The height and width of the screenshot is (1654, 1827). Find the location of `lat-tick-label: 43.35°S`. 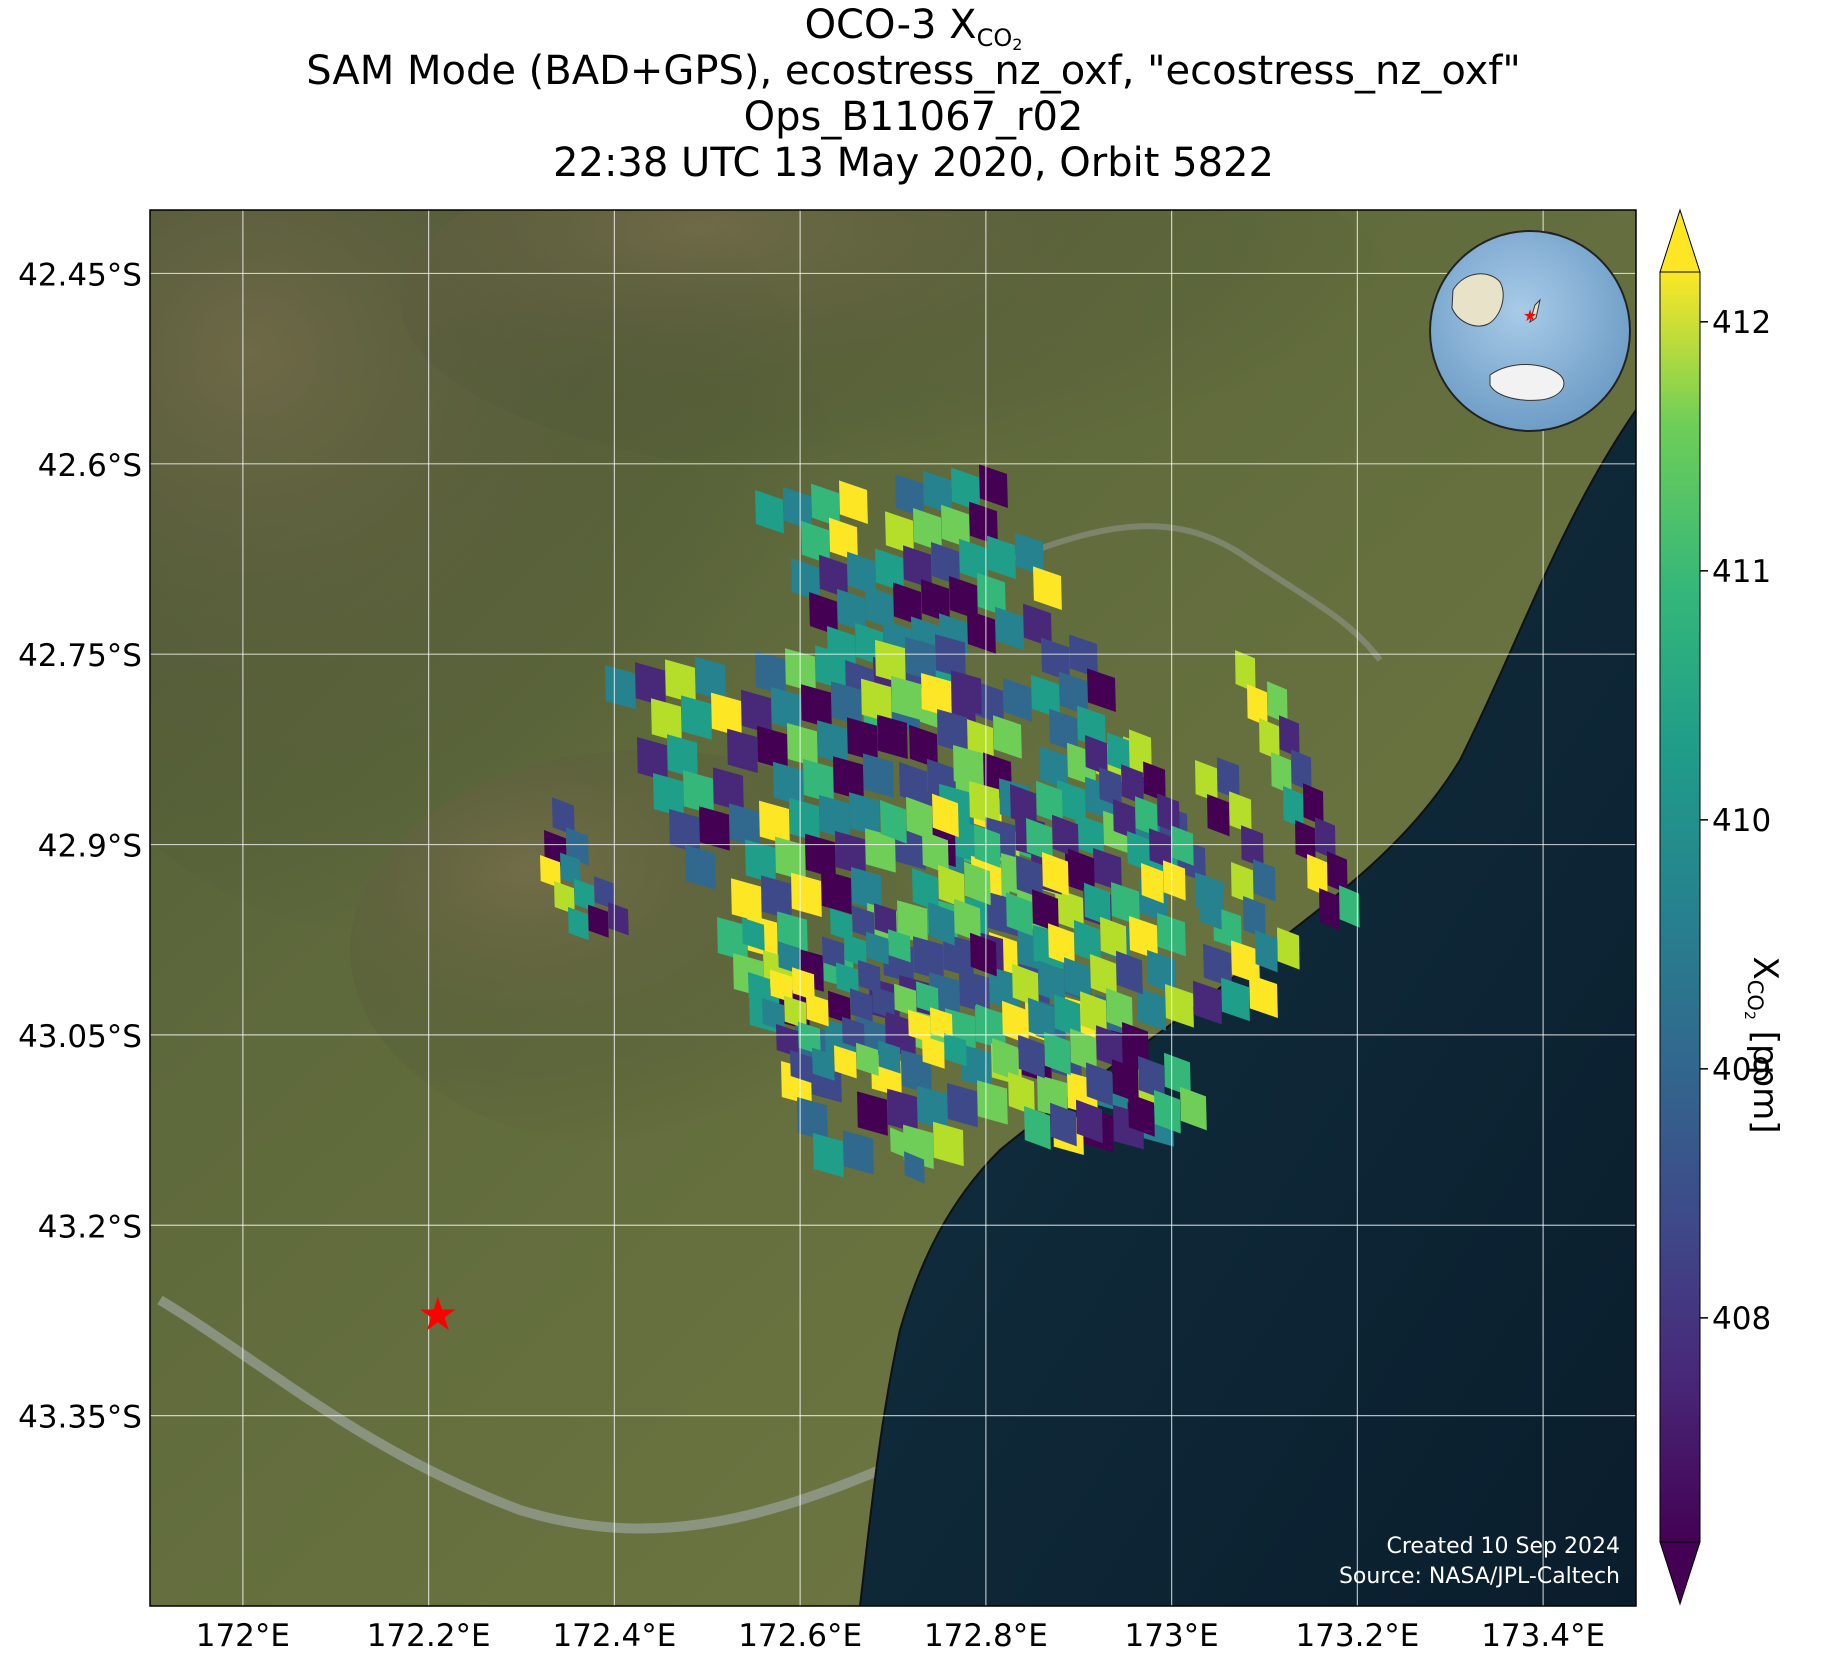

lat-tick-label: 43.35°S is located at coordinates (80, 1418).